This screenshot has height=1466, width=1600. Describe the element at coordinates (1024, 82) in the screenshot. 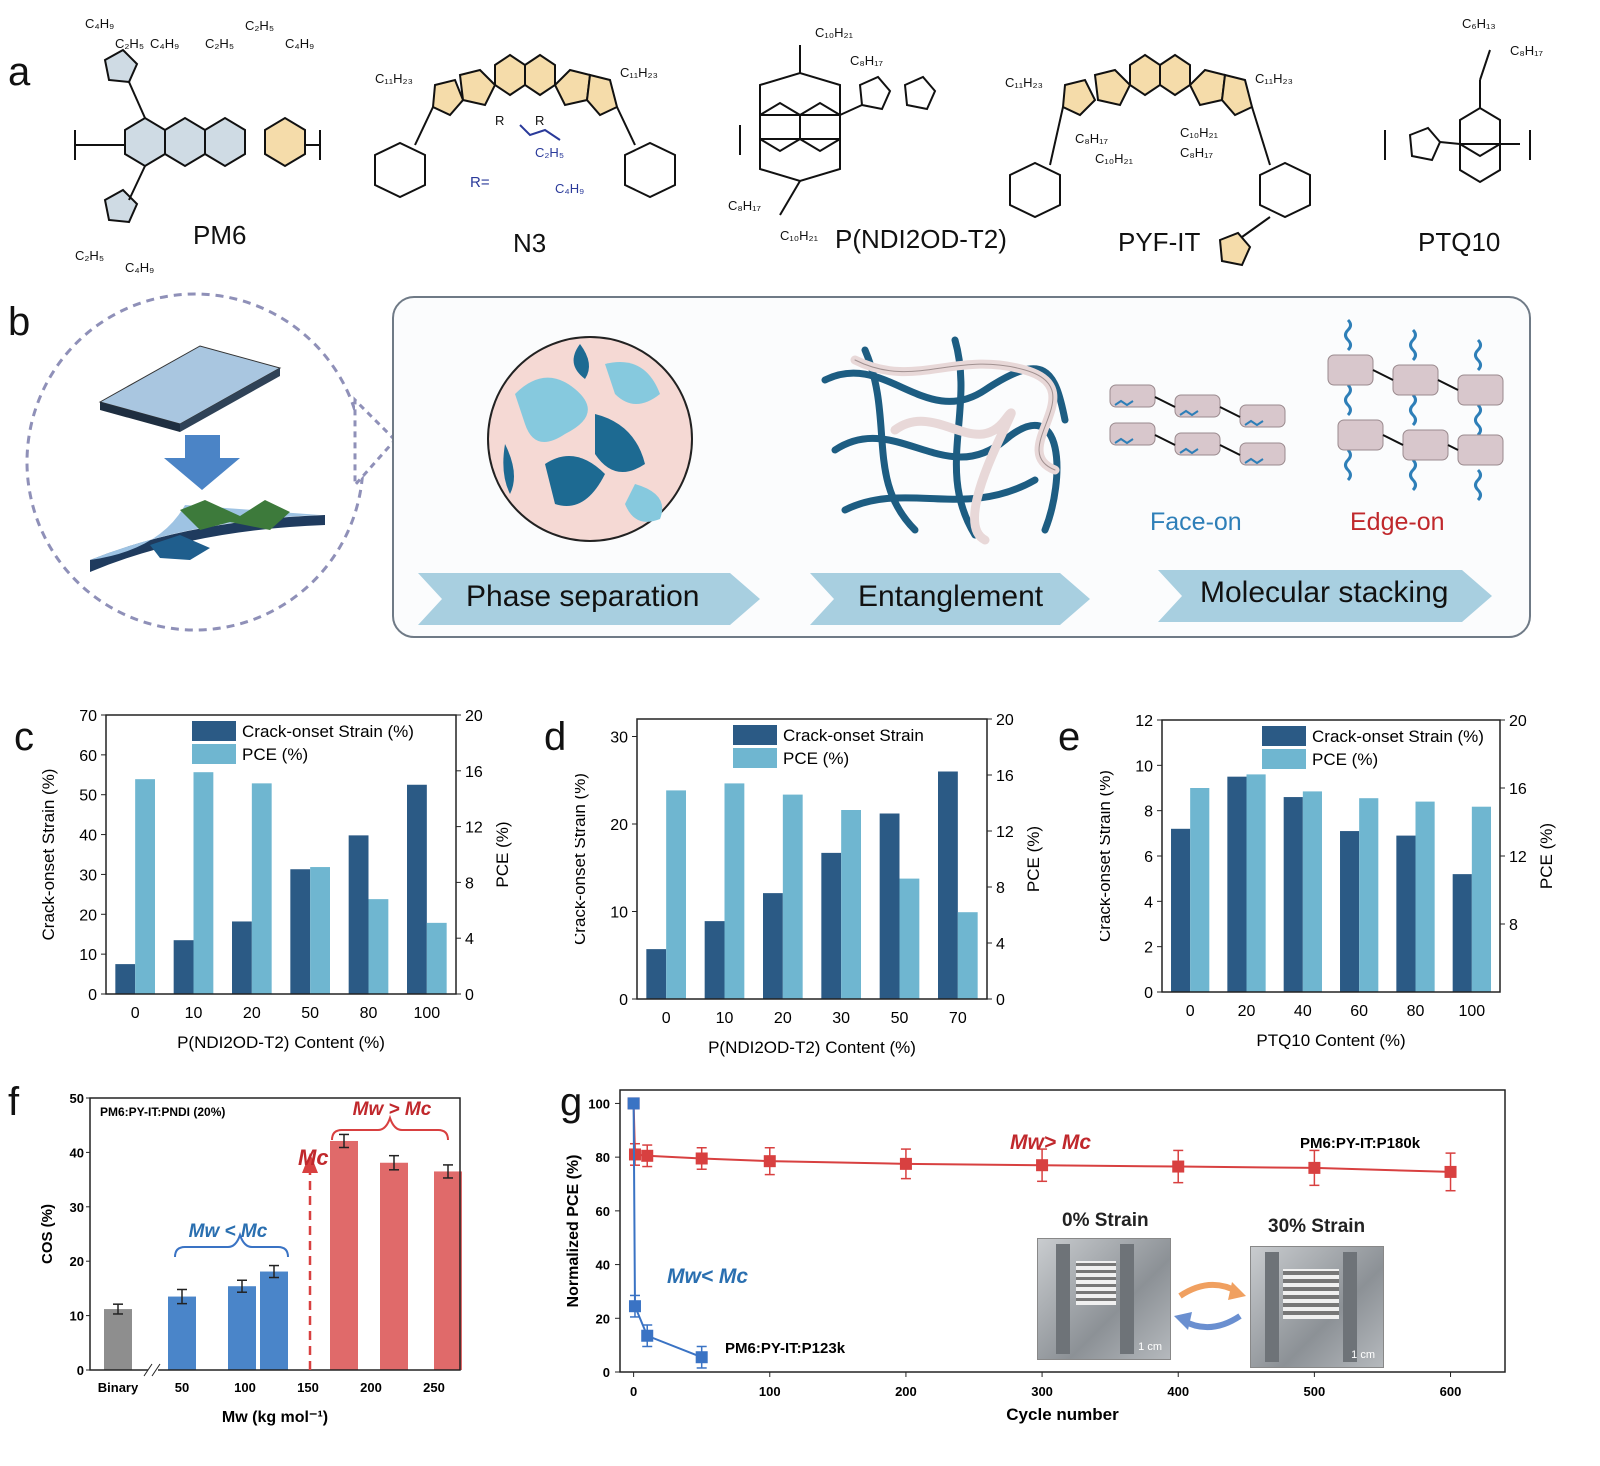

I see `pyfit-sub-1: C₁₁H₂₃` at that location.